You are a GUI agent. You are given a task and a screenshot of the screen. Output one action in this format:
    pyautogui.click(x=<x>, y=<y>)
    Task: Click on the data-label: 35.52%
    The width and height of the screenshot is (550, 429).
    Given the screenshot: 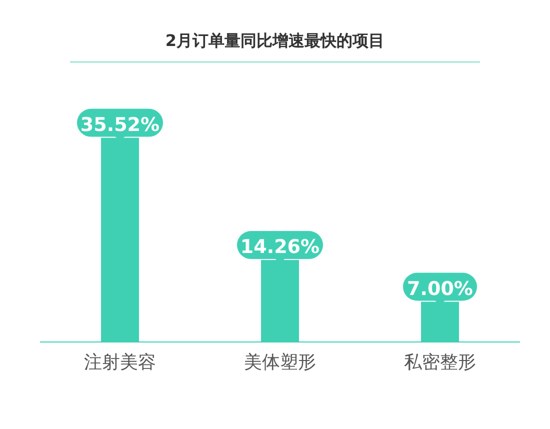 What is the action you would take?
    pyautogui.click(x=120, y=125)
    